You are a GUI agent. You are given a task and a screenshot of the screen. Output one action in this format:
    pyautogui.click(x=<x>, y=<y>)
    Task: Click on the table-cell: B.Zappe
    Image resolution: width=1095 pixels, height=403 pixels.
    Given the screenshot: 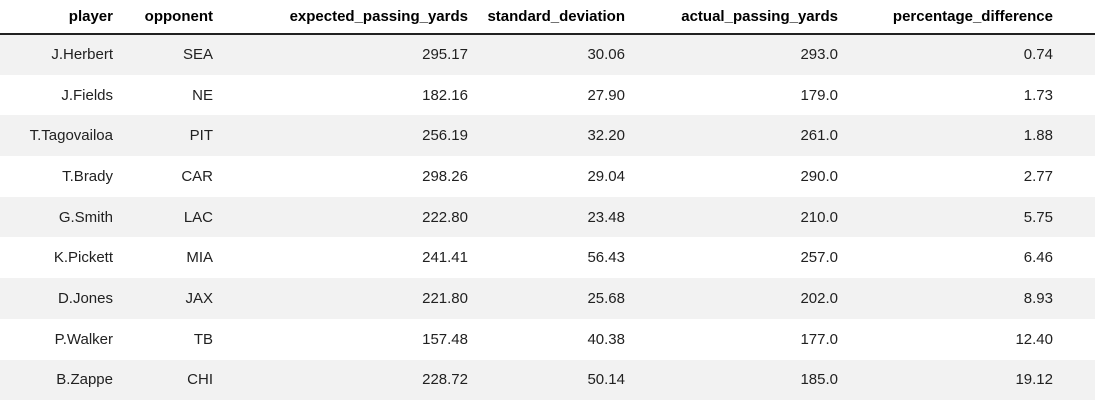 What is the action you would take?
    pyautogui.click(x=84, y=380)
    